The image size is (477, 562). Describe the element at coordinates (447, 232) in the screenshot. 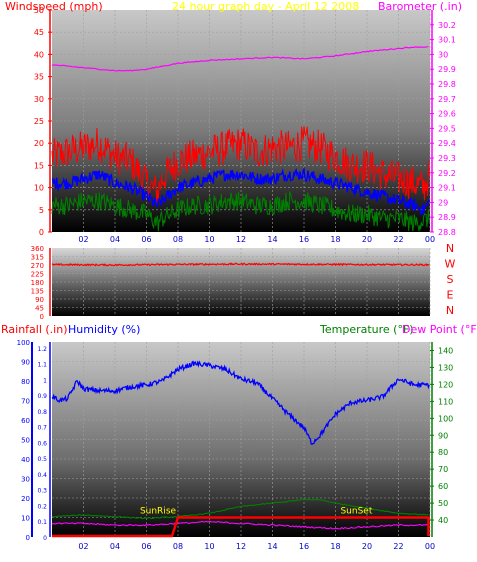

I see `barometer-y-tick-label: 28.8` at that location.